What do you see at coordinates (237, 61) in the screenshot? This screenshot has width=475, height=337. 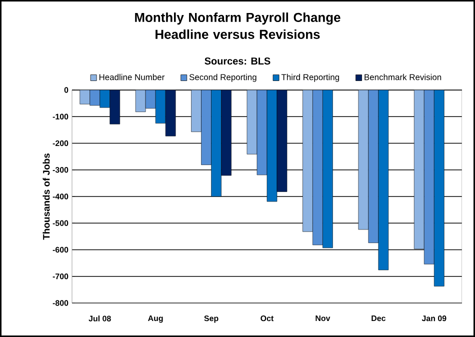 I see `chart-subtitle: Sources: BLS` at bounding box center [237, 61].